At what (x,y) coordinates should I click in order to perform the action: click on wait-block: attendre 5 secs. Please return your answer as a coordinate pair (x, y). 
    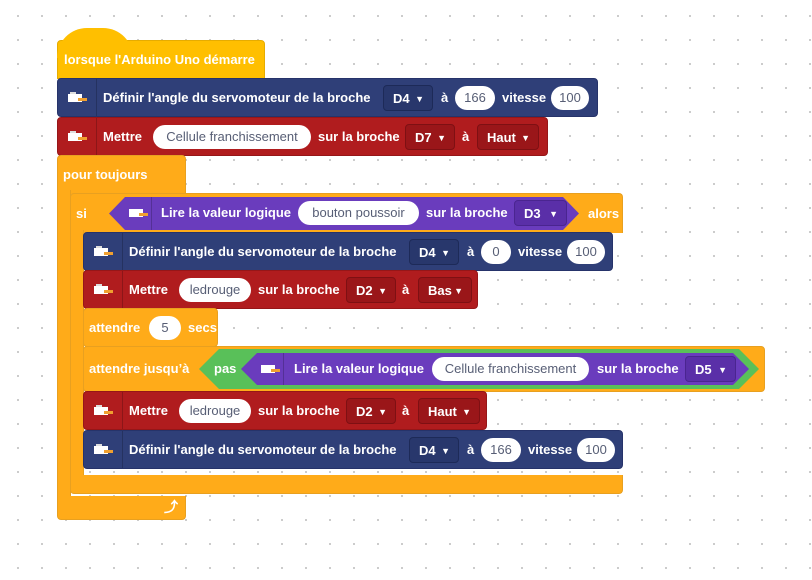
    Looking at the image, I should click on (150, 327).